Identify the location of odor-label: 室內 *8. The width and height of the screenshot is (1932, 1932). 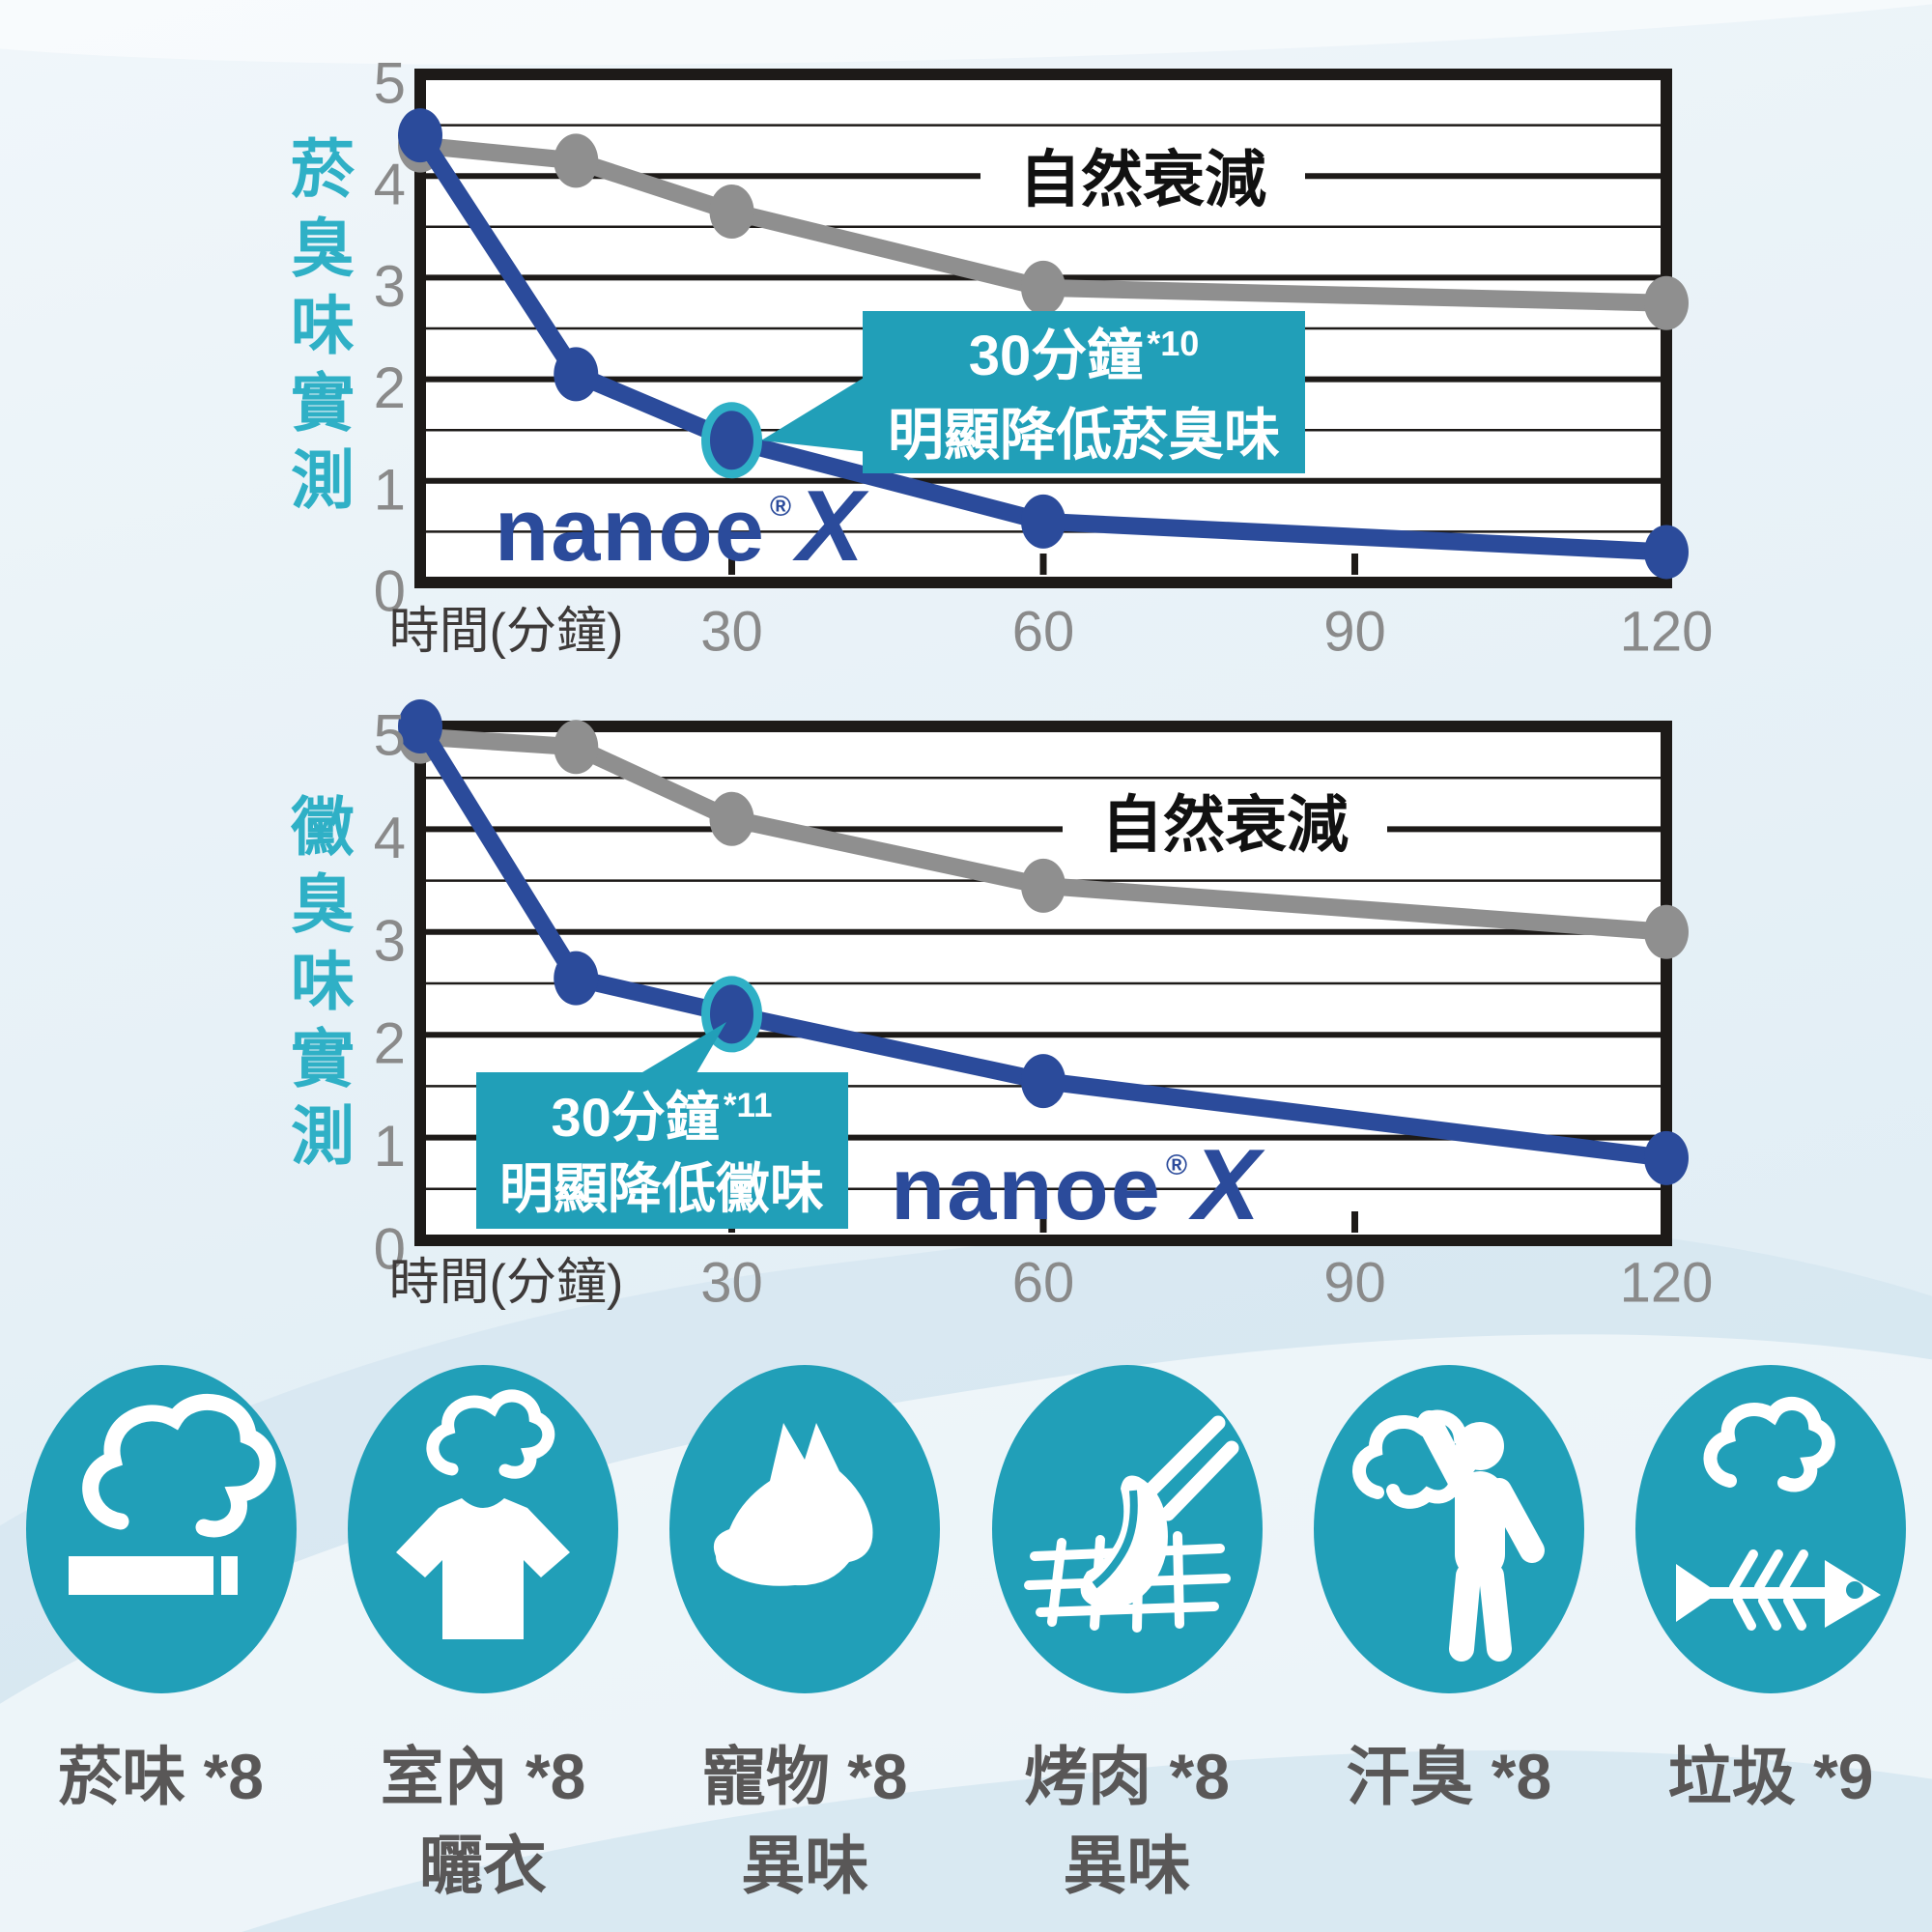
(483, 1776).